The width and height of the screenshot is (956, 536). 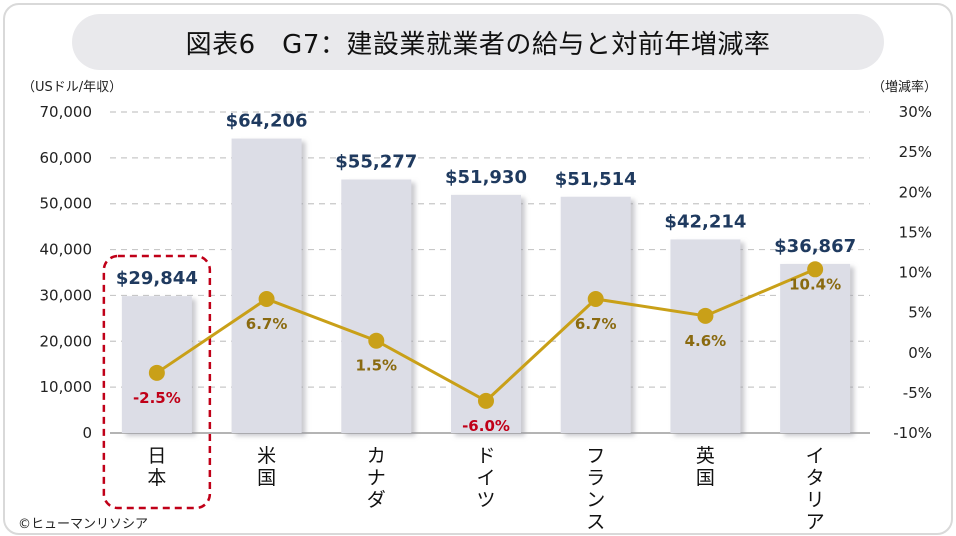 I want to click on highlight-frame, so click(x=157, y=382).